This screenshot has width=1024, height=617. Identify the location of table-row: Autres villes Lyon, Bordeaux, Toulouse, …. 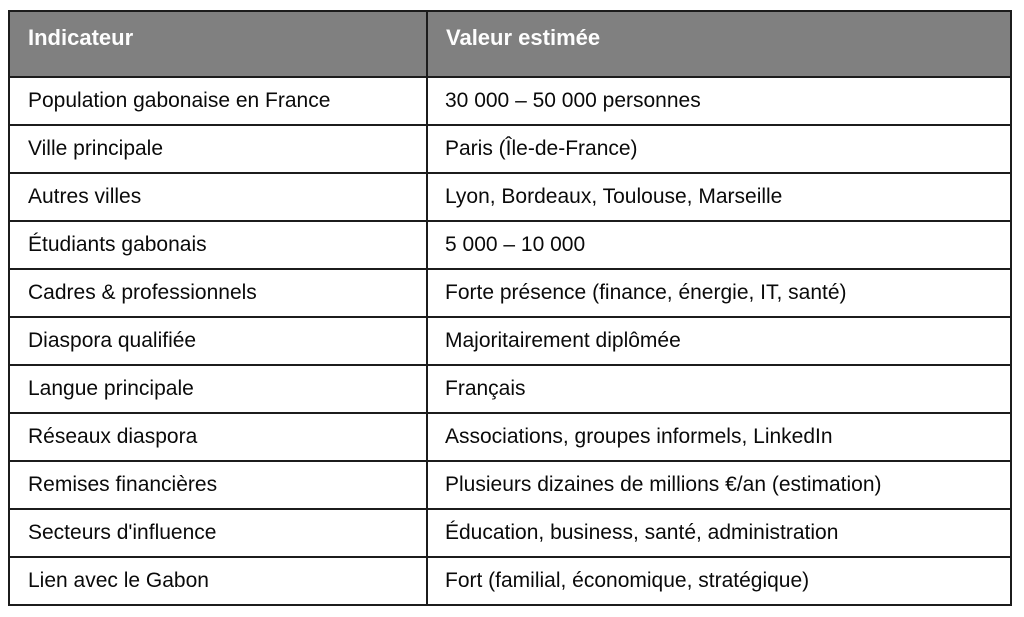
(510, 197).